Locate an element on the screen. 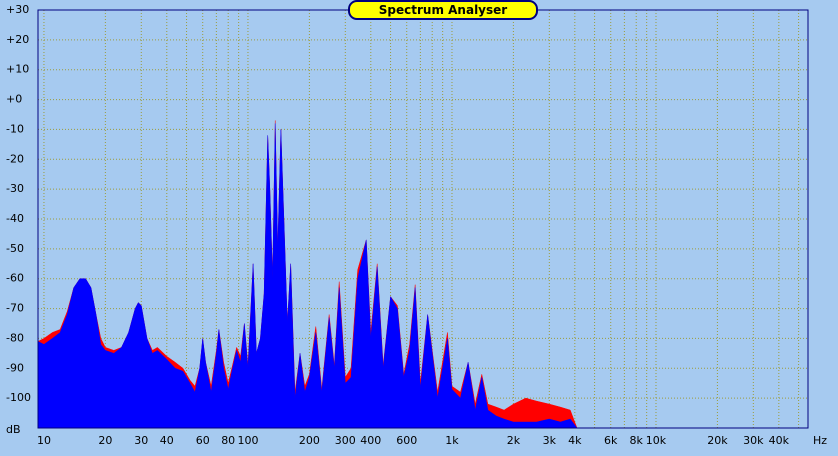  x-tick-label: 200 is located at coordinates (309, 440).